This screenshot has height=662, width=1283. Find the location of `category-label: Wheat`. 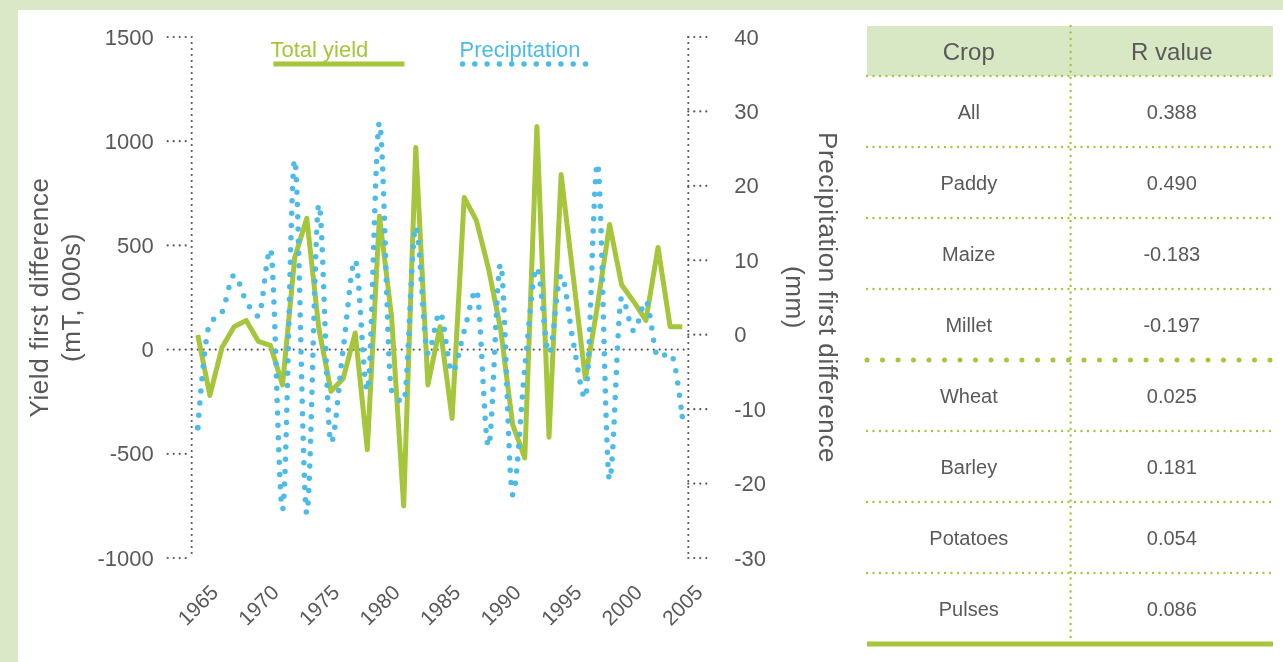

category-label: Wheat is located at coordinates (969, 395).